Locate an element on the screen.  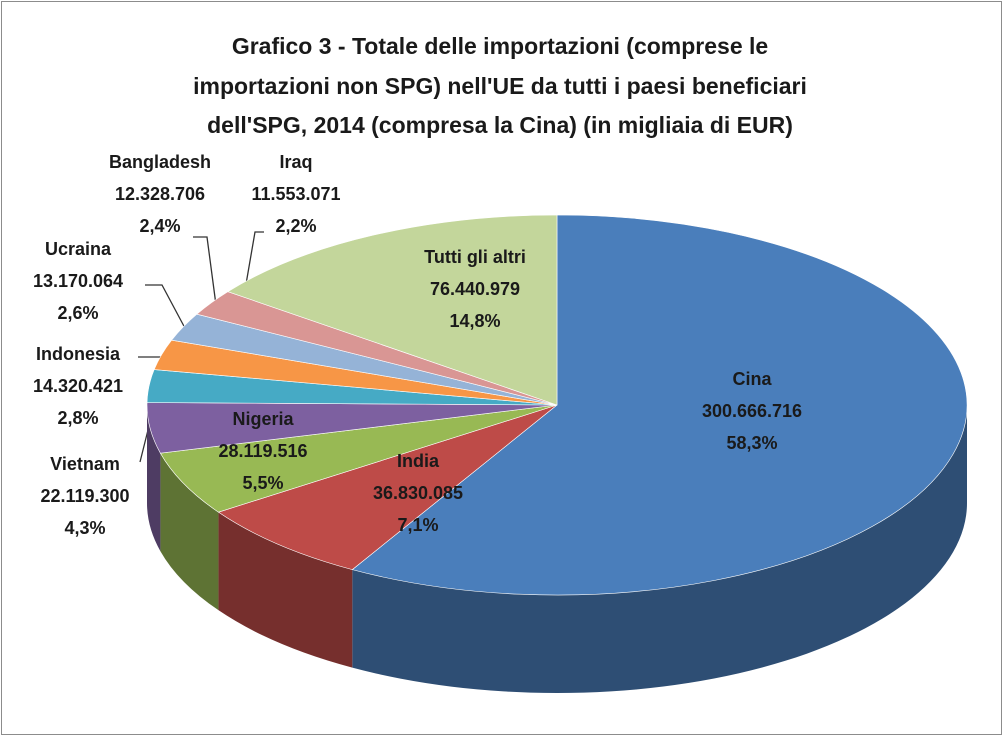
data-label-value: 11.553.071 is located at coordinates (295, 194).